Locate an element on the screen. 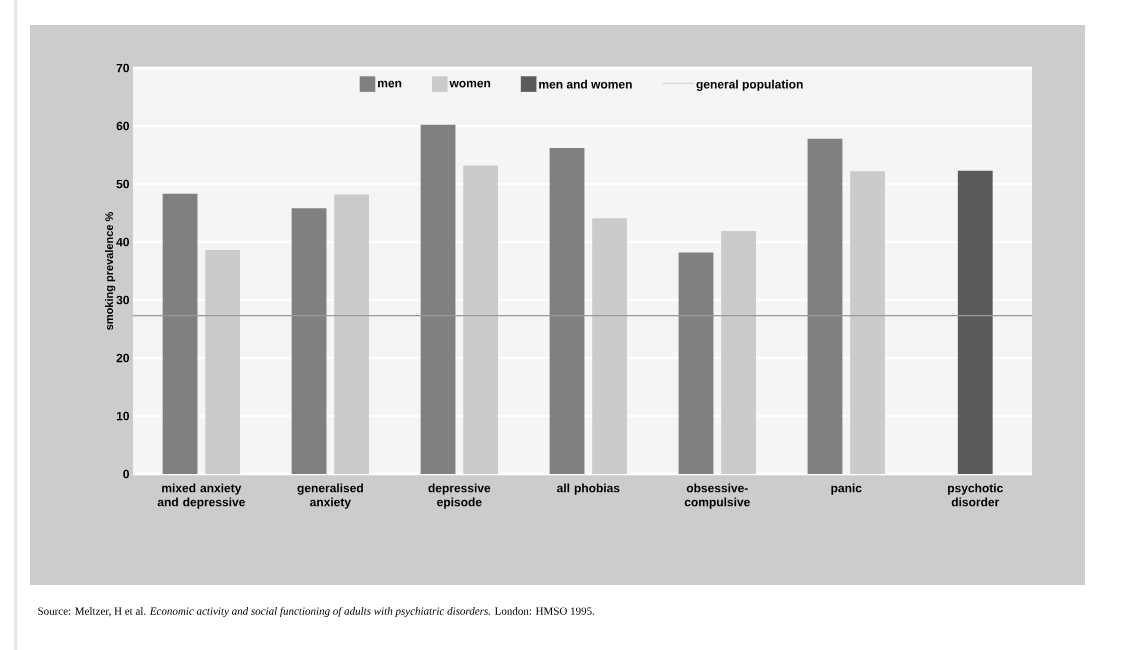 Image resolution: width=1125 pixels, height=650 pixels. y-tick-label: 50 is located at coordinates (122, 184).